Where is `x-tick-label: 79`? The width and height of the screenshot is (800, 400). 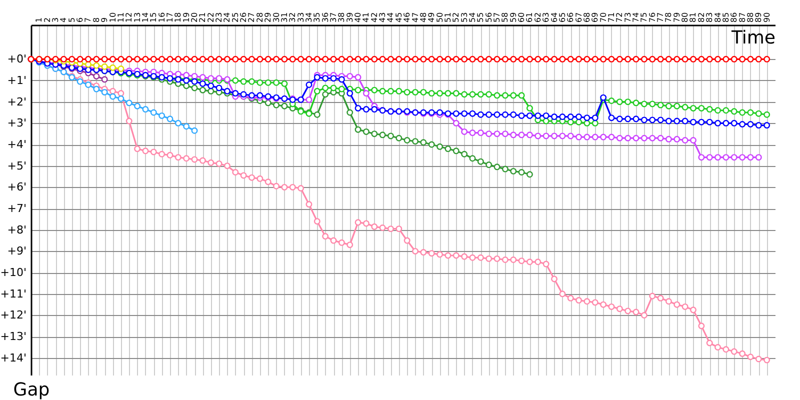 x-tick-label: 79 is located at coordinates (677, 17).